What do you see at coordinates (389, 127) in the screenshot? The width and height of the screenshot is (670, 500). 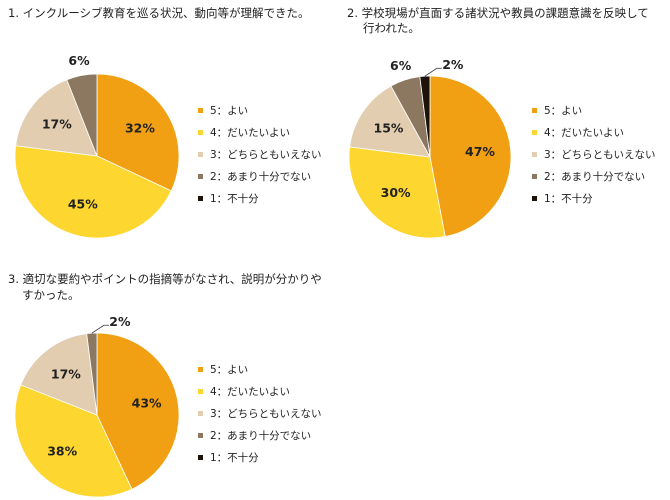 I see `slice-data-label: 15%` at bounding box center [389, 127].